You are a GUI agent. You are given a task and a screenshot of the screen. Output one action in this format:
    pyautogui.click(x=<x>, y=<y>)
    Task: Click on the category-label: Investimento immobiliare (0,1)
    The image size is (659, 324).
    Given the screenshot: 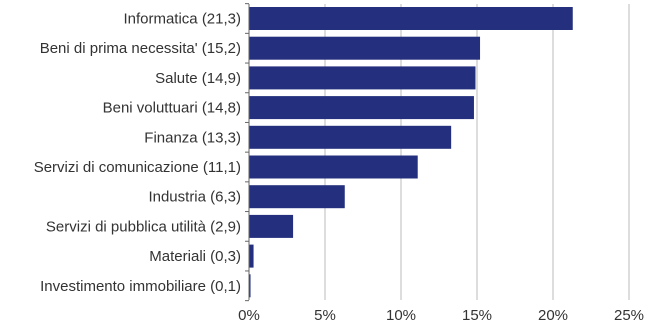 What is the action you would take?
    pyautogui.click(x=140, y=286)
    